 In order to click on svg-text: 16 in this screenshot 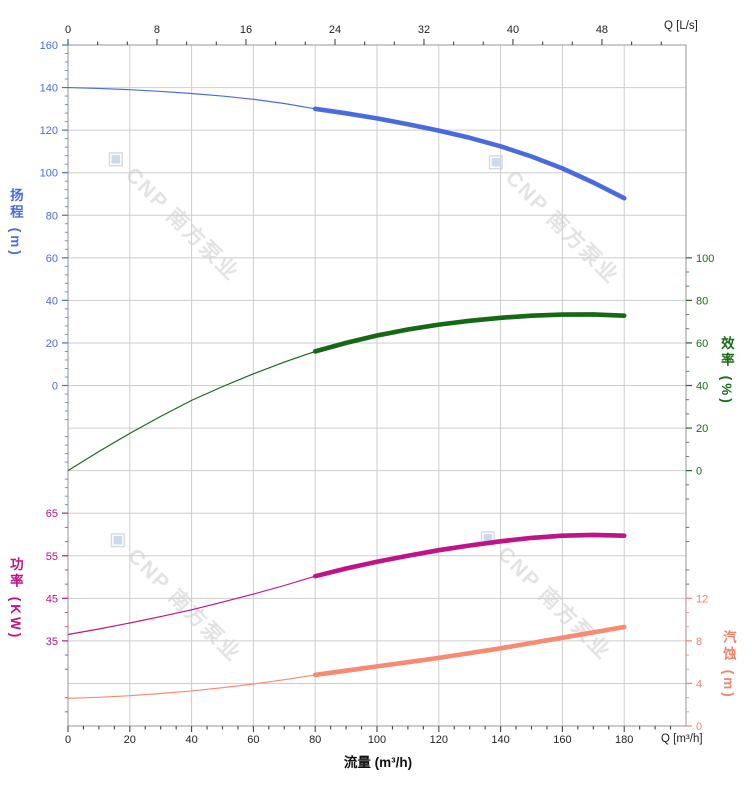, I will do `click(246, 30)`.